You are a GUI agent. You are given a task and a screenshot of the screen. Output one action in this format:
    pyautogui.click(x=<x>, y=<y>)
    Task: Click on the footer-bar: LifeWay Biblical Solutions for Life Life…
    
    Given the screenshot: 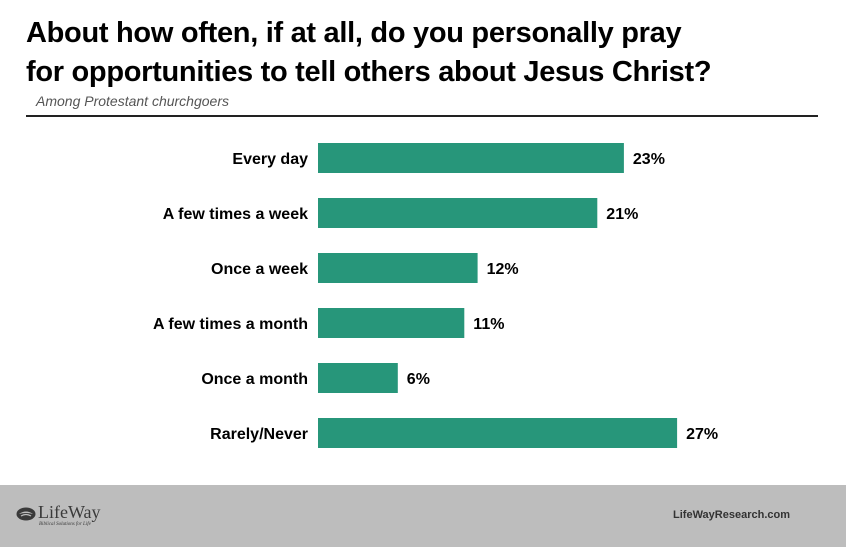 What is the action you would take?
    pyautogui.click(x=423, y=516)
    